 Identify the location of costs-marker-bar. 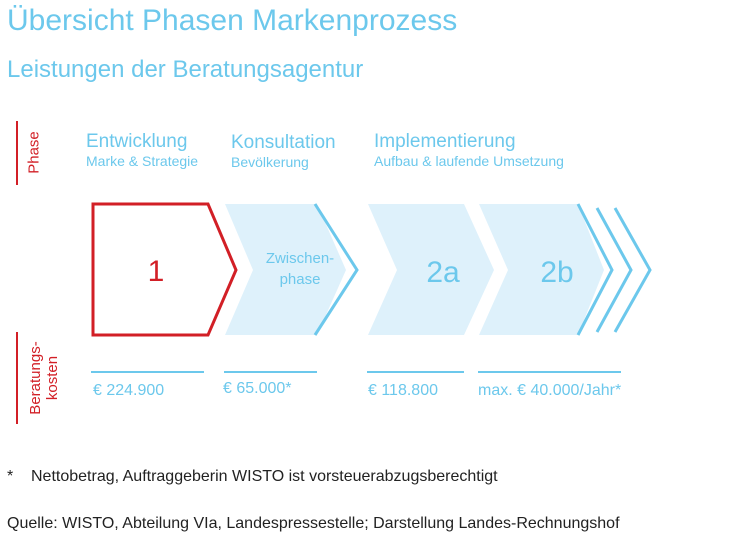
(17, 378).